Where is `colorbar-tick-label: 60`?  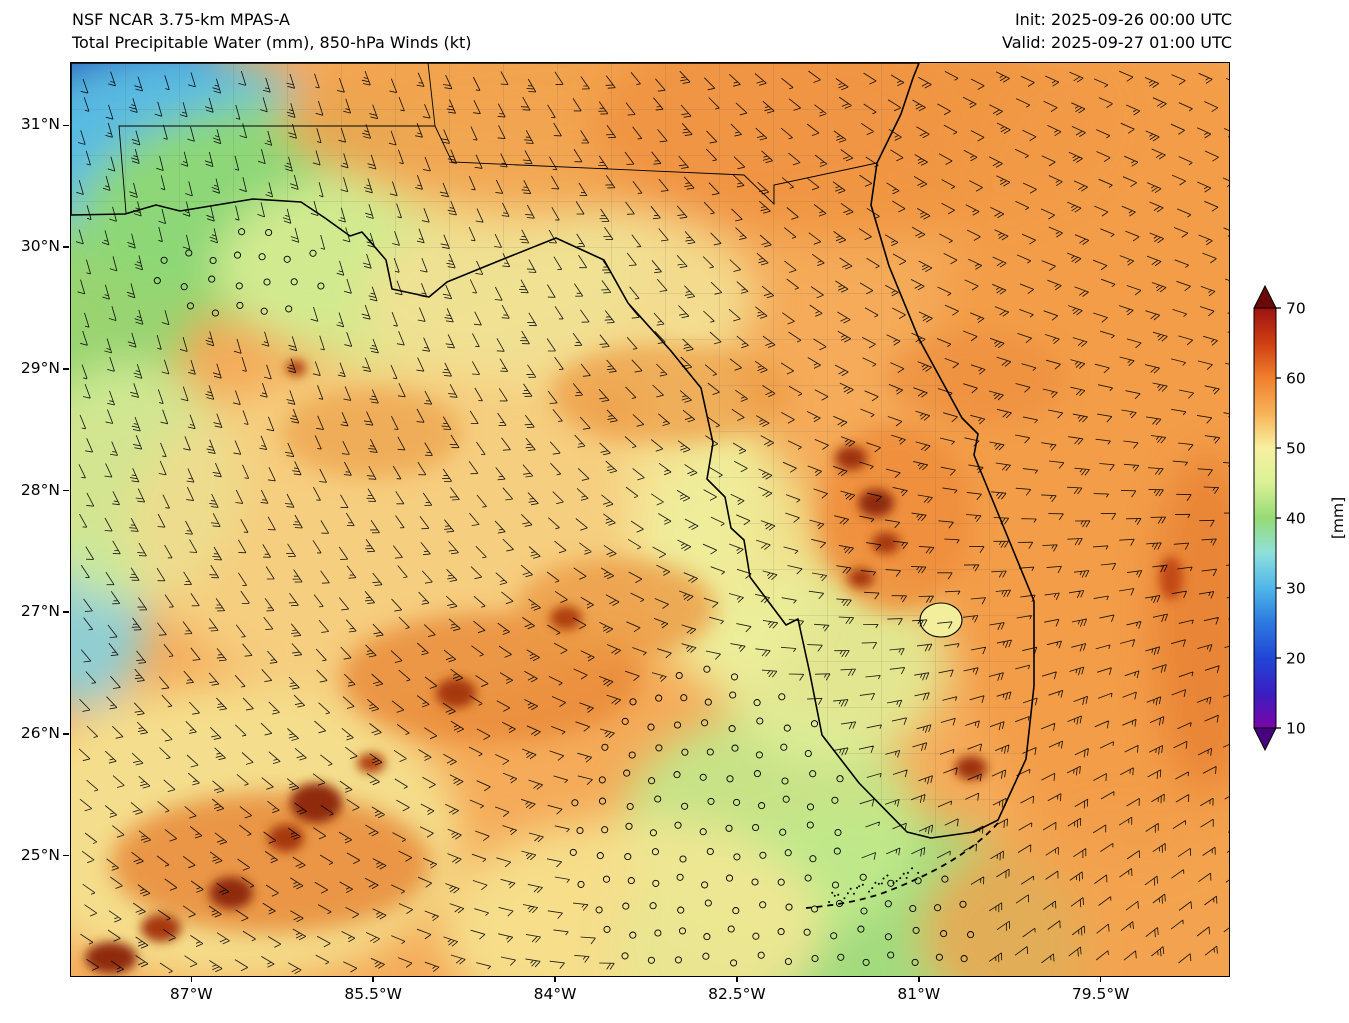
colorbar-tick-label: 60 is located at coordinates (1296, 379).